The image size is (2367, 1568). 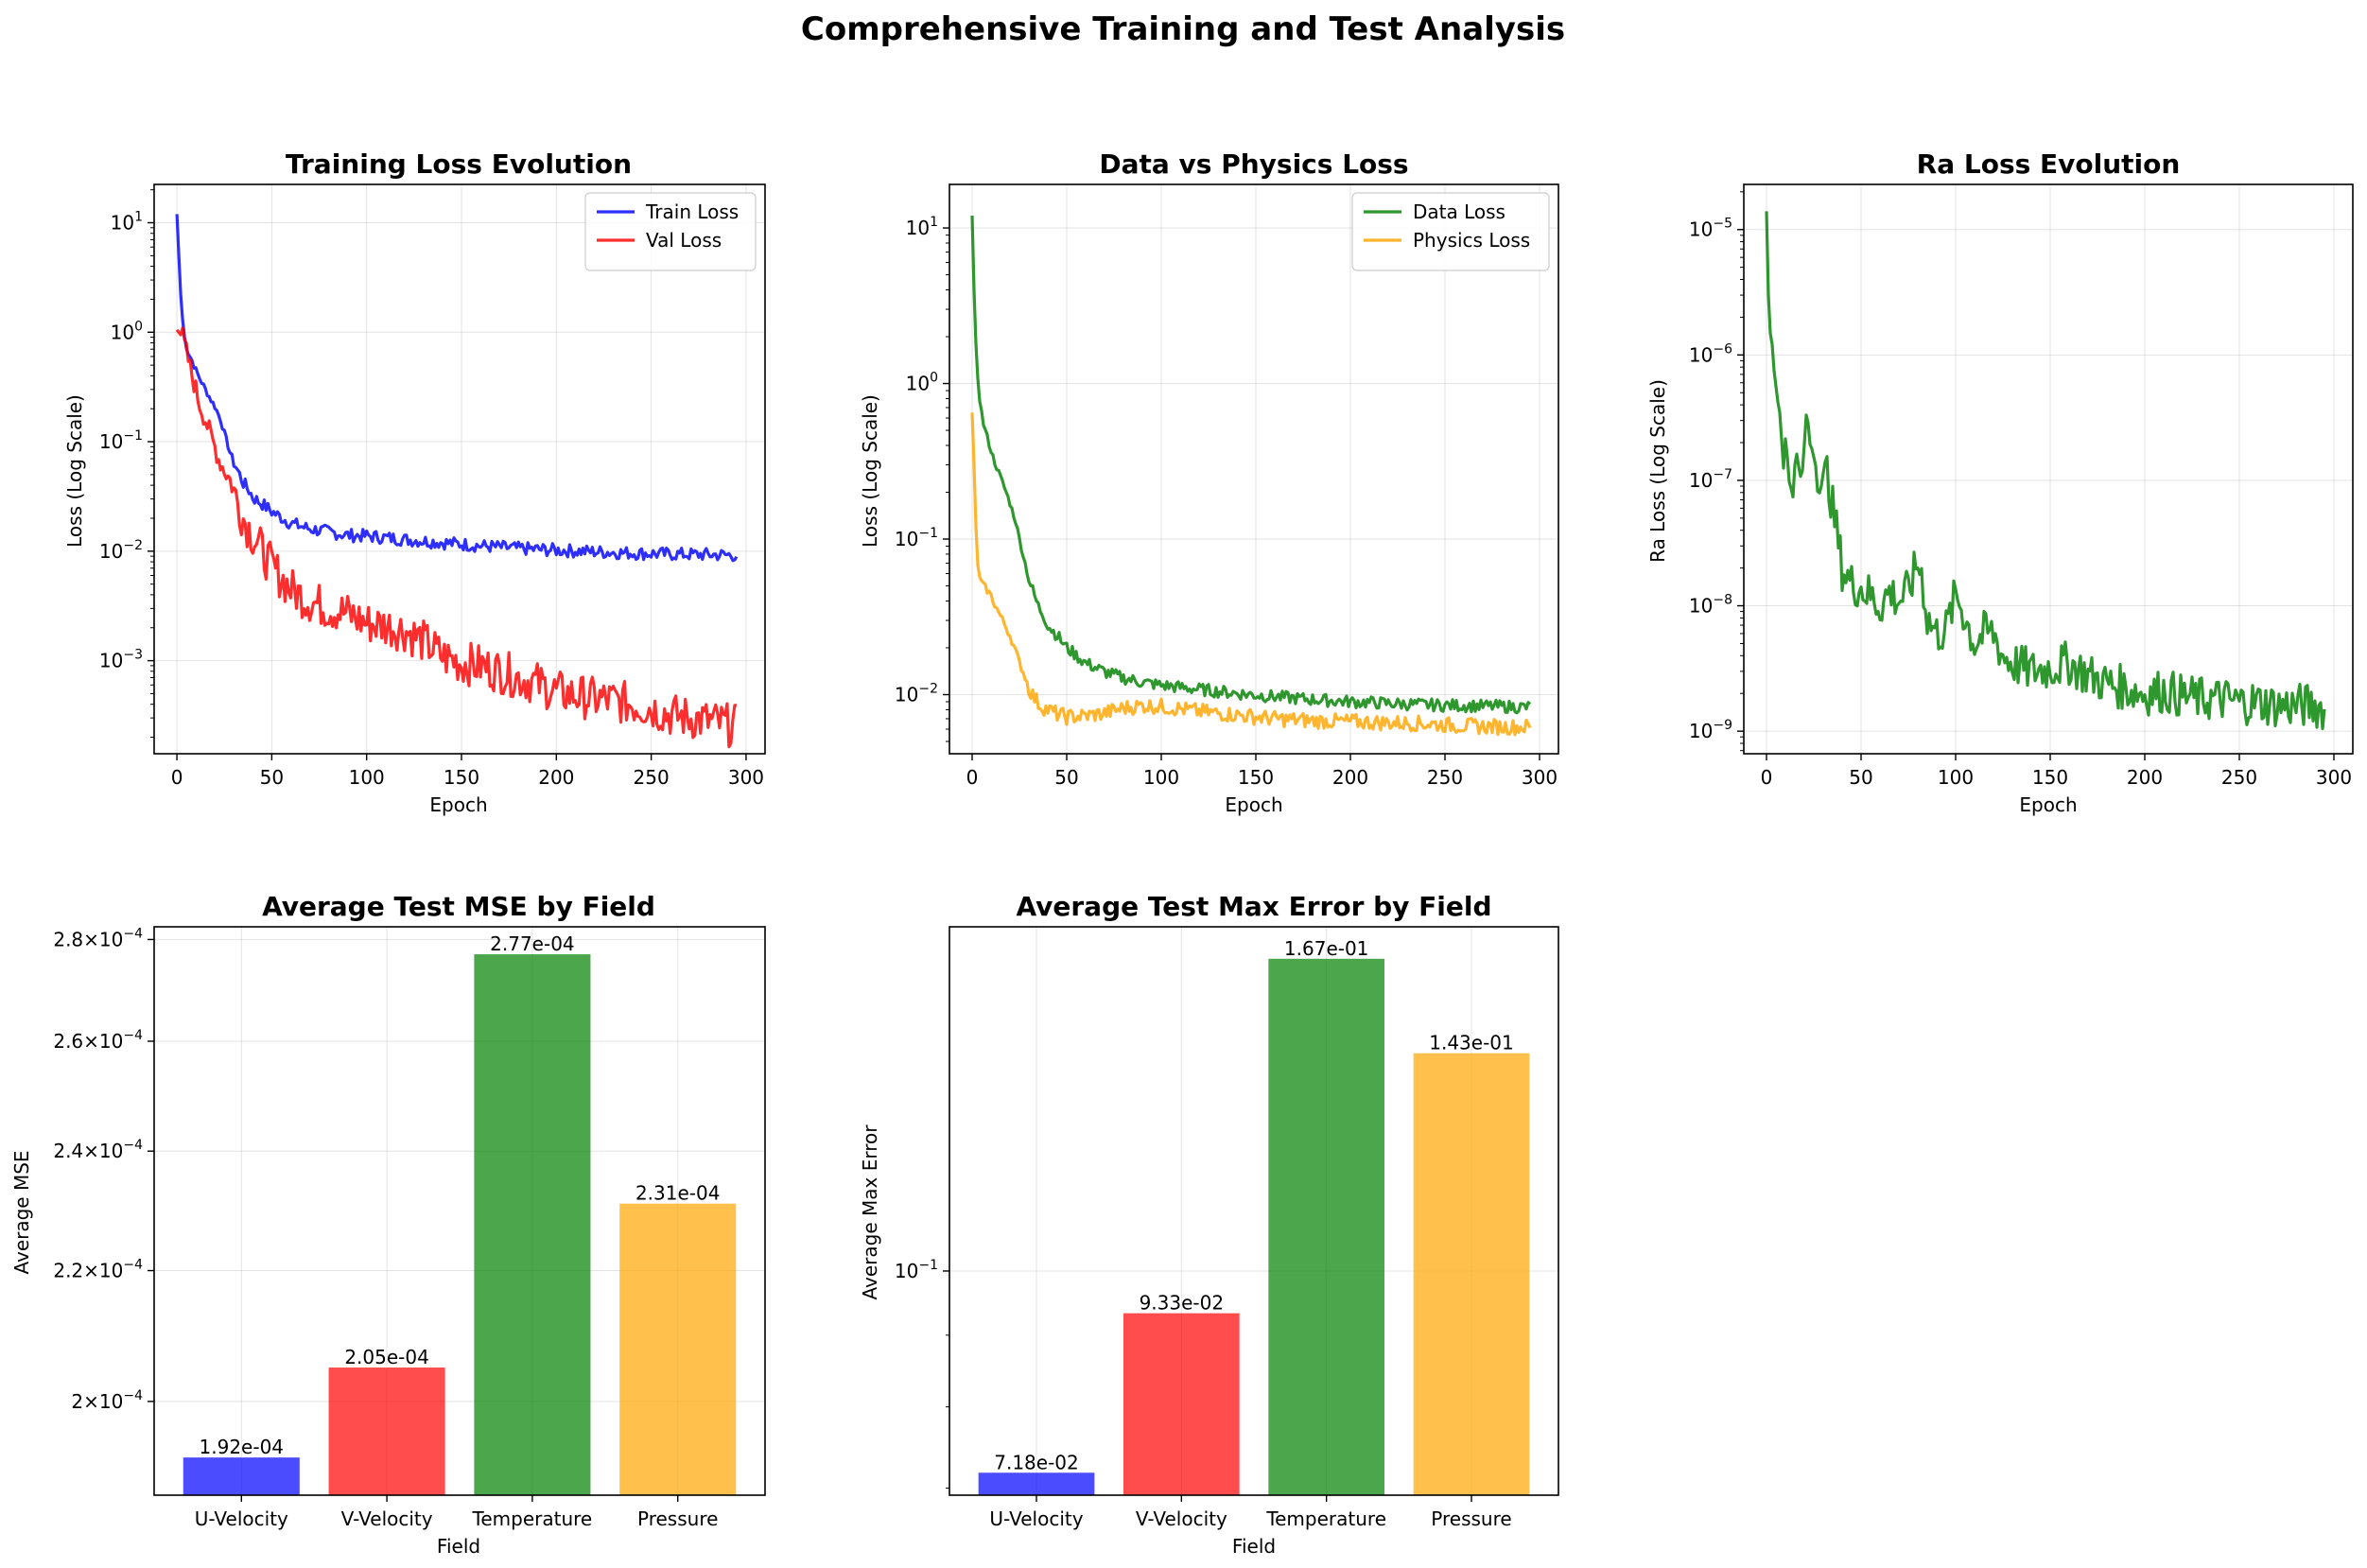 What do you see at coordinates (1253, 906) in the screenshot?
I see `chart-title: Average Test Max Error by Field` at bounding box center [1253, 906].